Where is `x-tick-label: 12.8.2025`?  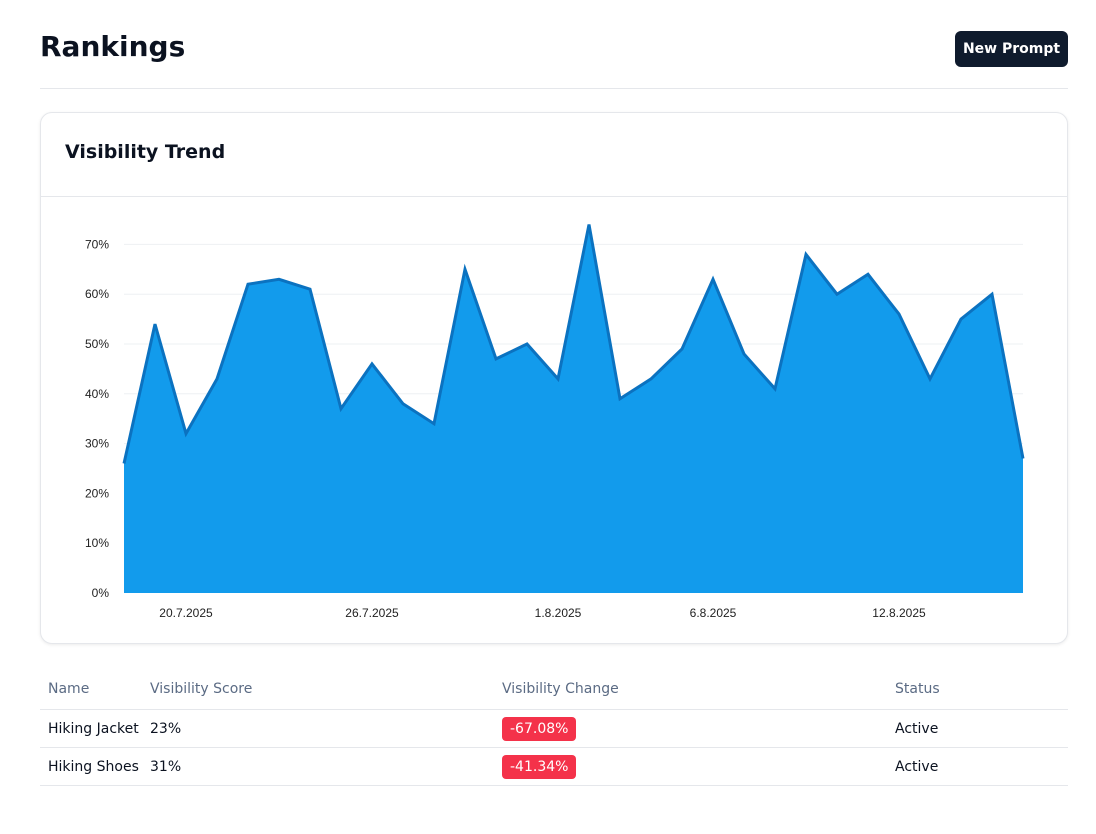
x-tick-label: 12.8.2025 is located at coordinates (899, 613).